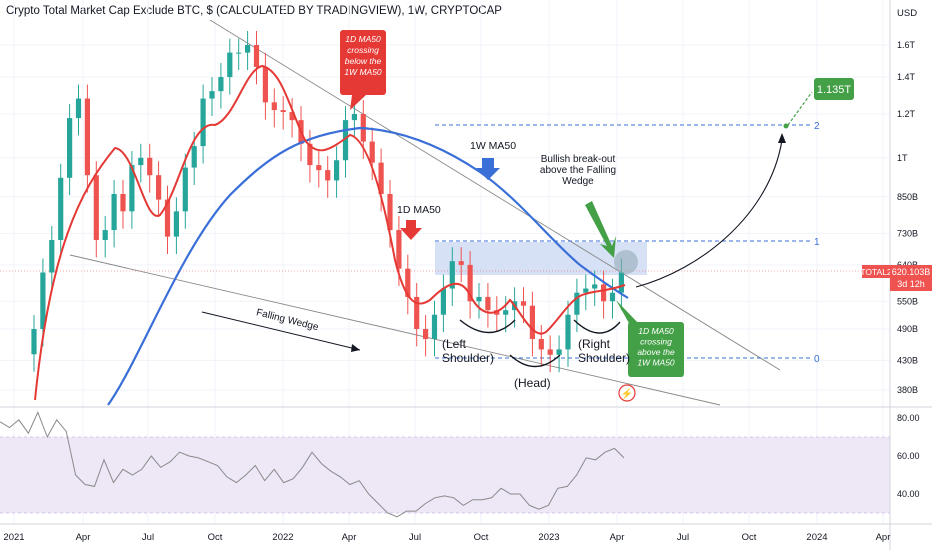  I want to click on rsi-tick-label: 40.00, so click(908, 494).